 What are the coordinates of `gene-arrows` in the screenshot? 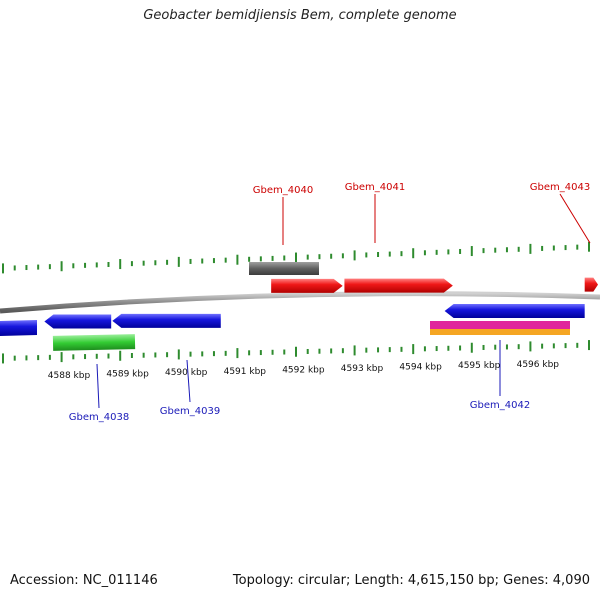 It's located at (299, 306).